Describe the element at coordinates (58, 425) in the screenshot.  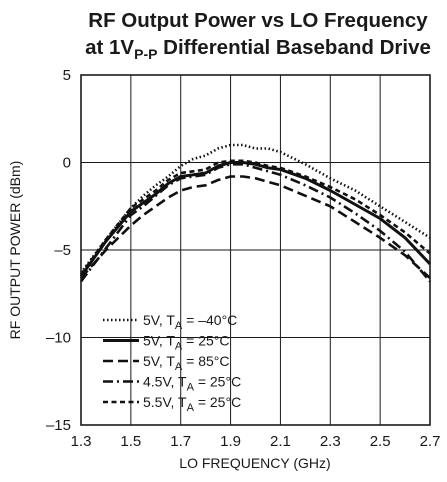
I see `y-tick-label: –15` at that location.